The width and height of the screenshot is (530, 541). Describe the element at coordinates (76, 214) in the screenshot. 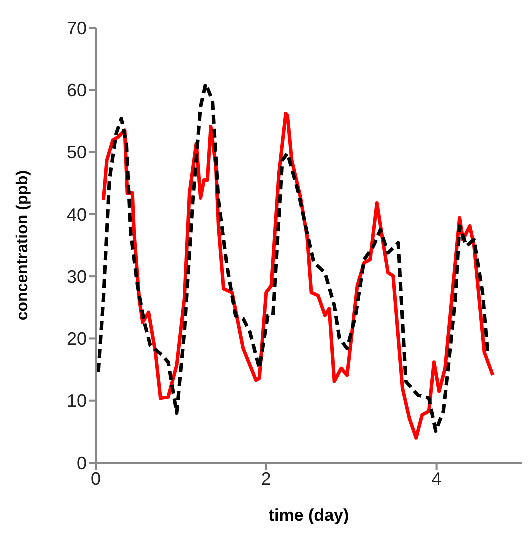

I see `y-tick-label: 40` at that location.